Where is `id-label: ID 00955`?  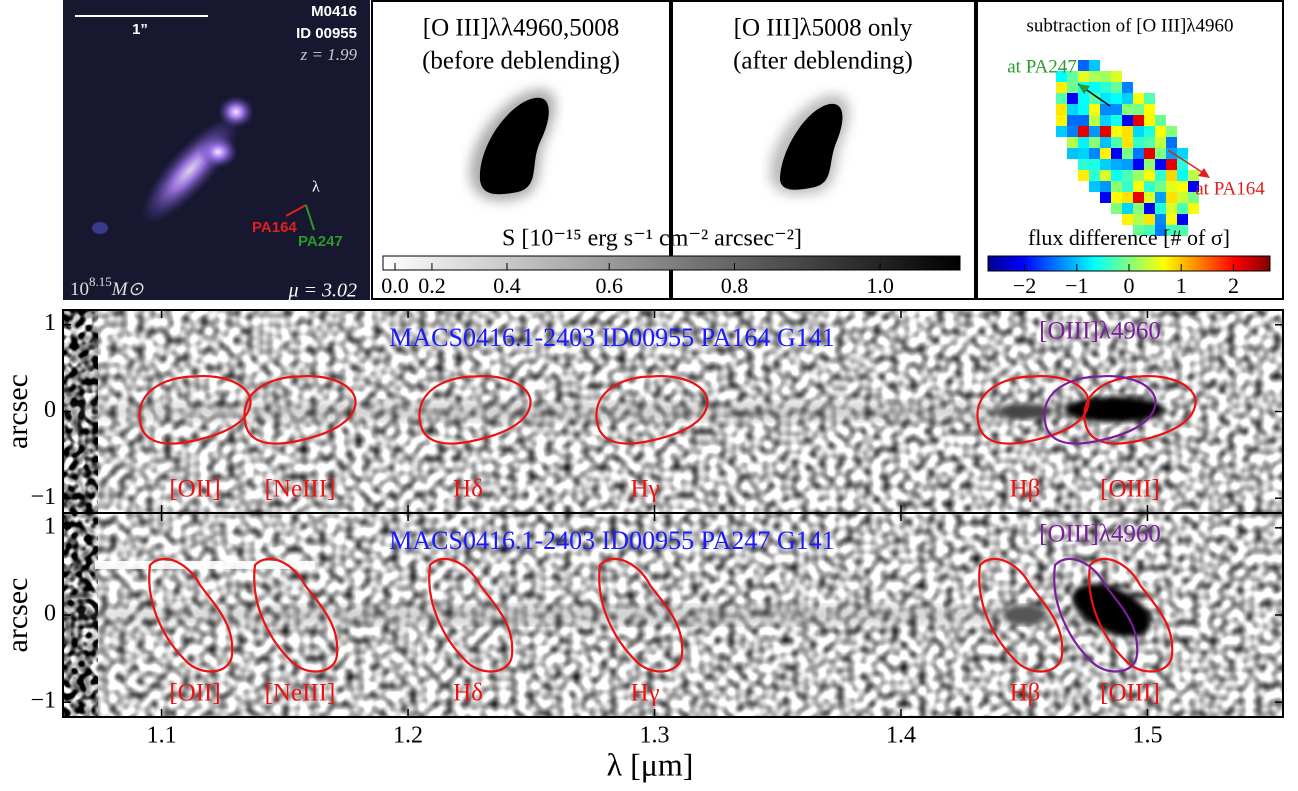 id-label: ID 00955 is located at coordinates (326, 33).